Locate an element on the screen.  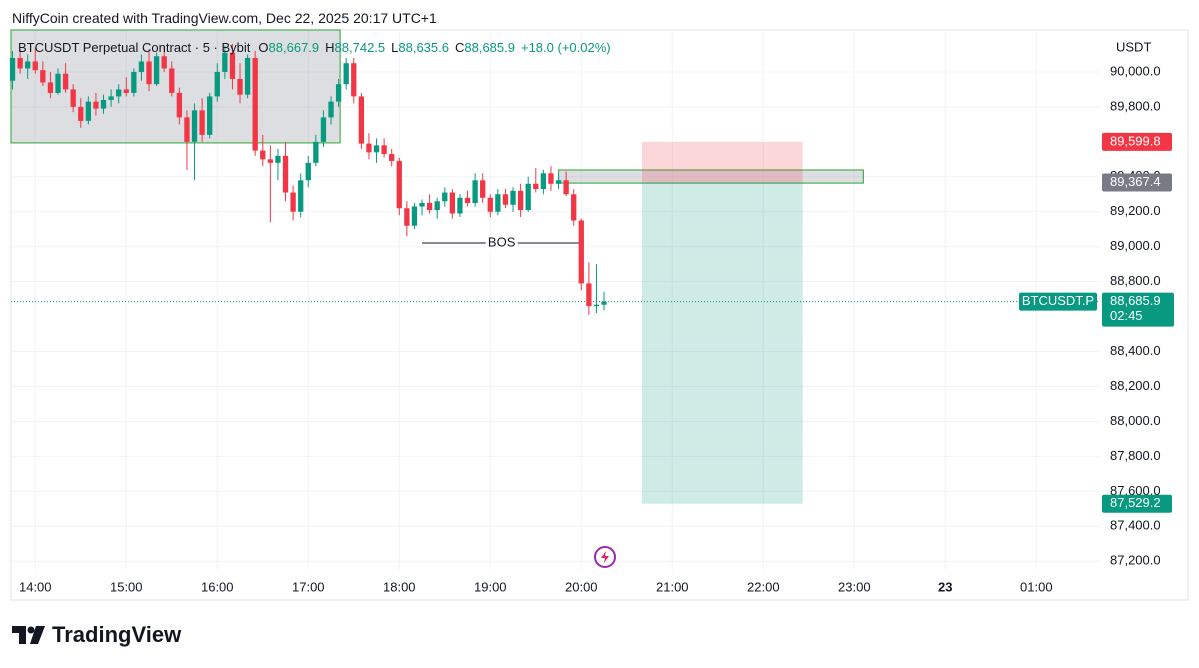
x-tick-label: 15:00 is located at coordinates (126, 586).